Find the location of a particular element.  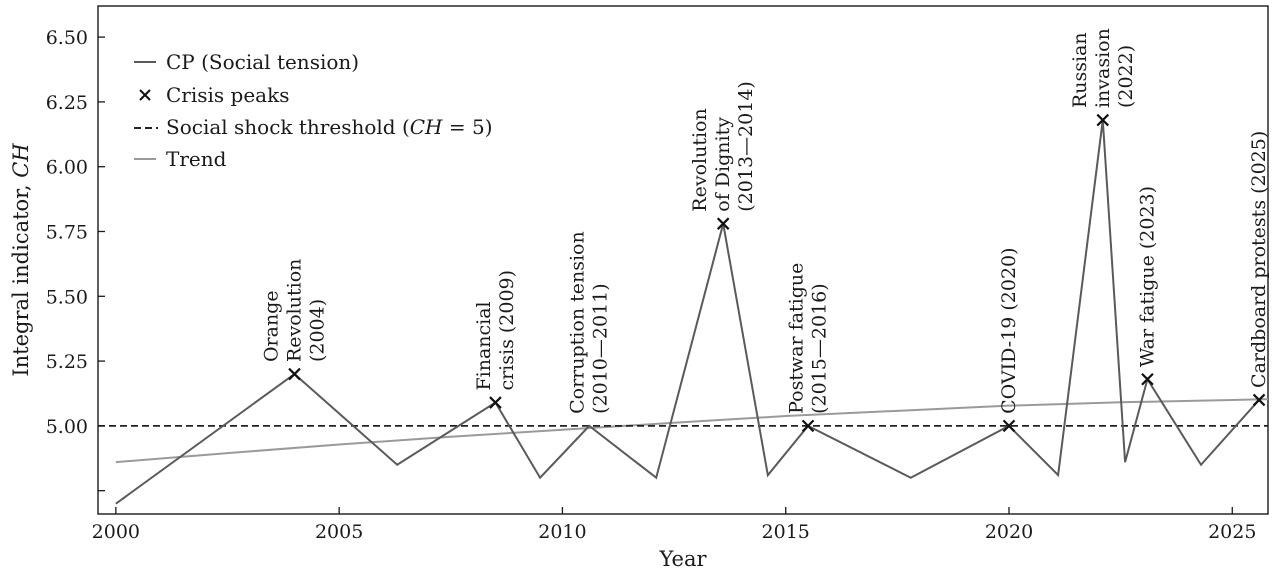

y-axis-title-italic: CH is located at coordinates (21, 160).